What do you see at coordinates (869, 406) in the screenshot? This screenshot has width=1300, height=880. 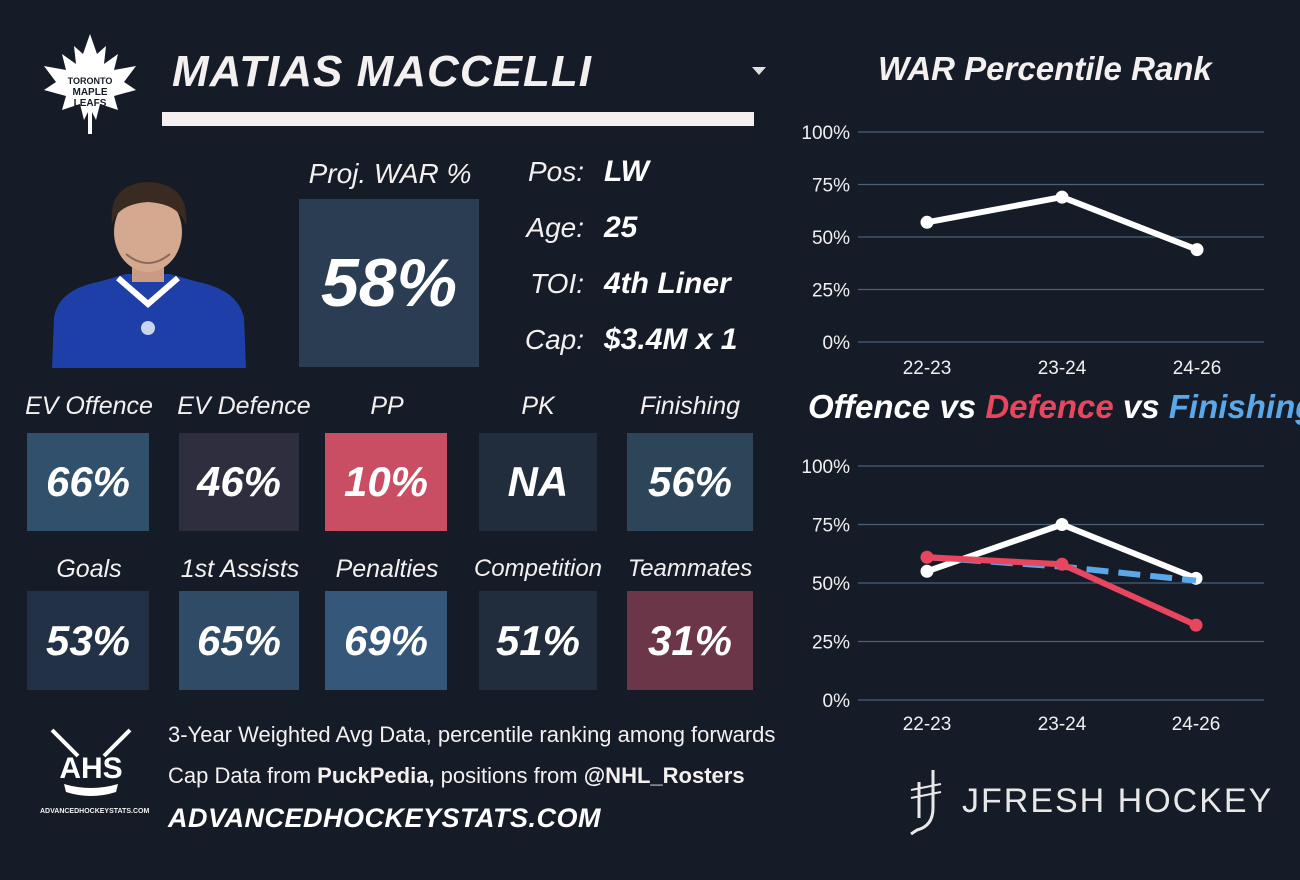 I see `chart2-title-offence: Offence` at bounding box center [869, 406].